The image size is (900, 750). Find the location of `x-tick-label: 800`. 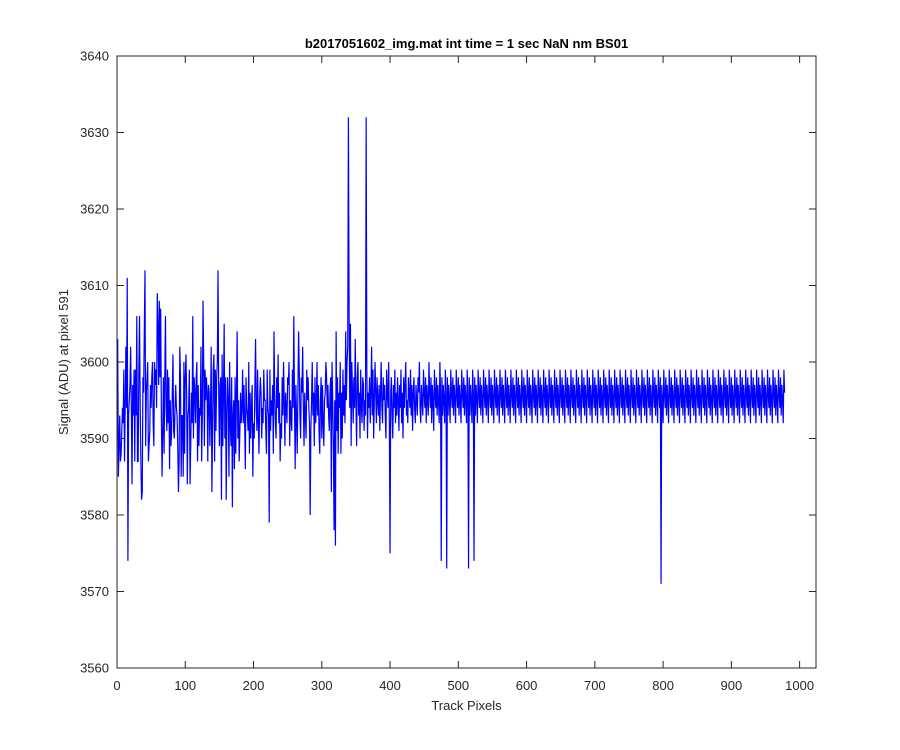

x-tick-label: 800 is located at coordinates (663, 685).